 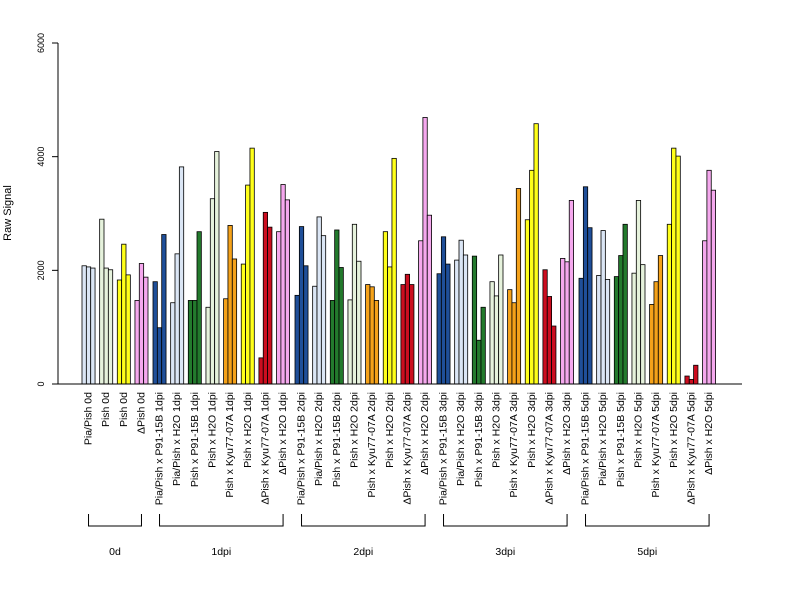 I want to click on x-tick-label: Pish 0d, so click(x=124, y=409).